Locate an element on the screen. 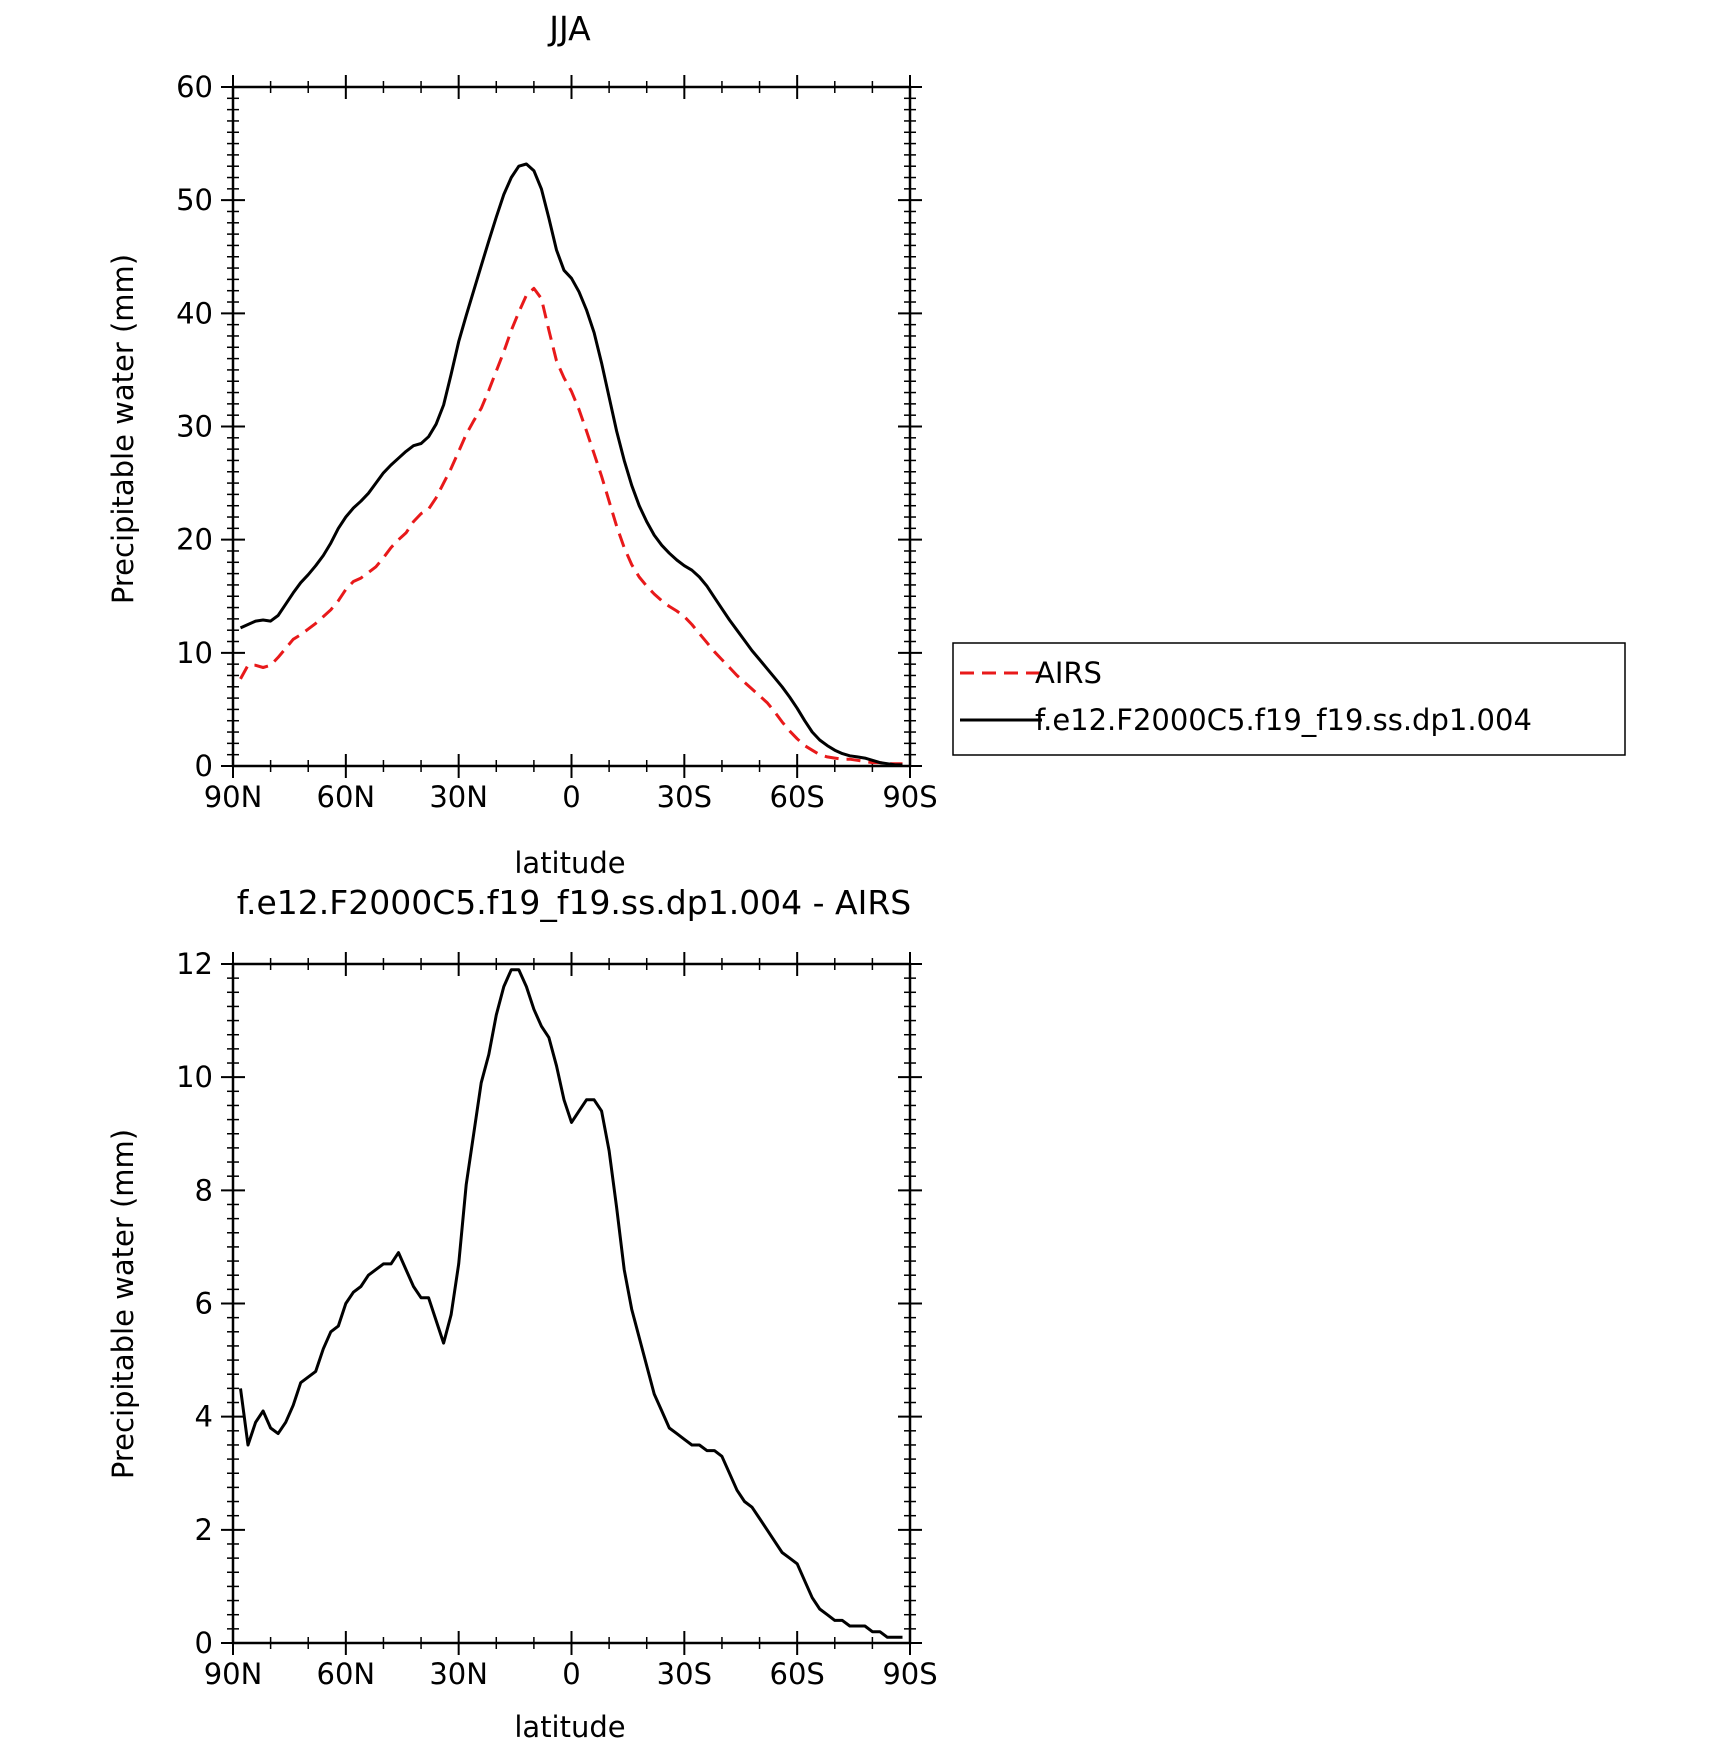  y-tick-label: 6 is located at coordinates (204, 1304).